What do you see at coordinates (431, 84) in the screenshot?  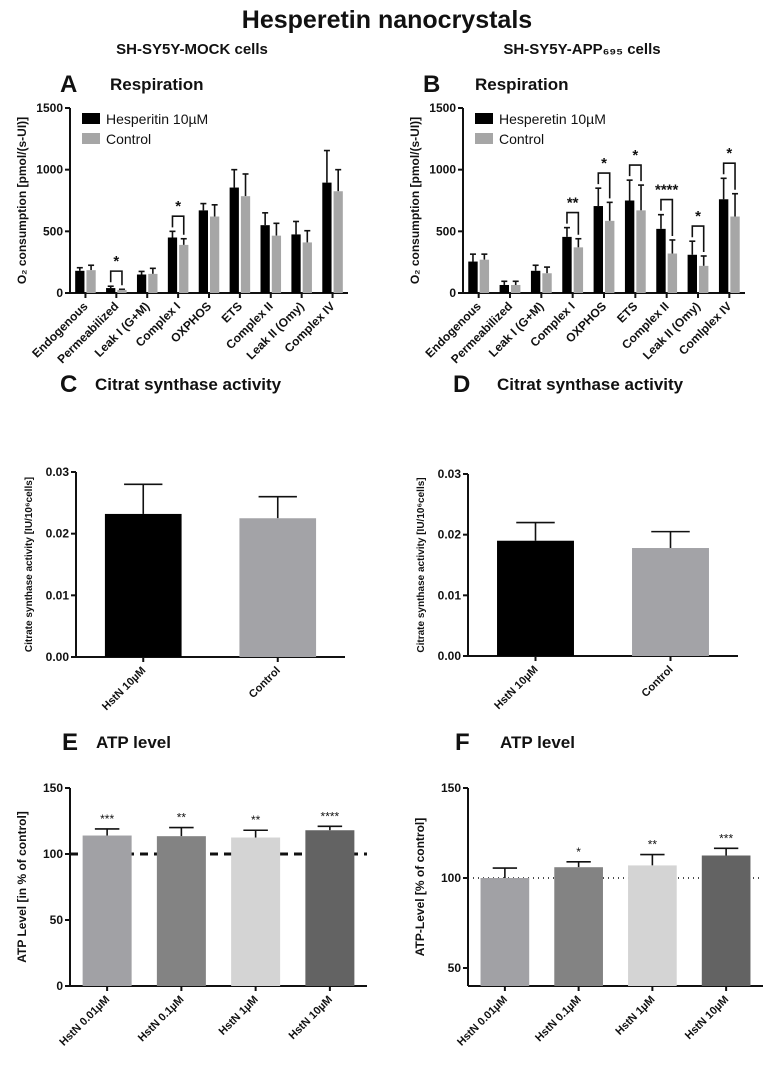 I see `panel-b-letter: B` at bounding box center [431, 84].